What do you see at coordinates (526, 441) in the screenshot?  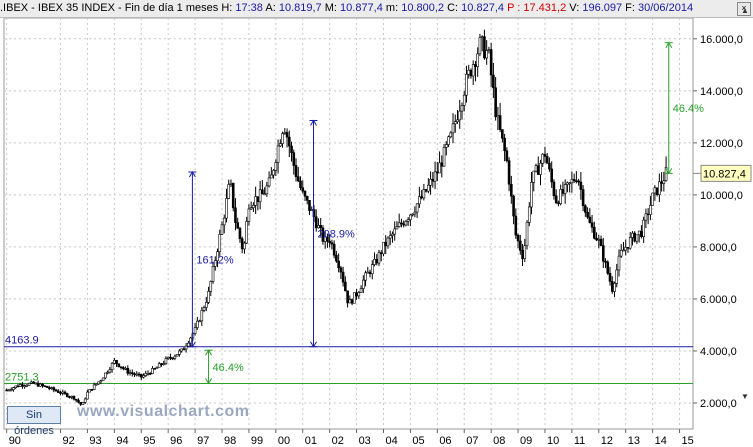 I see `x-tick-label: 09` at bounding box center [526, 441].